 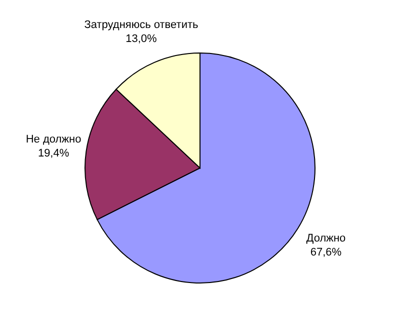 I want to click on data-label: 19,4%, so click(x=54, y=154).